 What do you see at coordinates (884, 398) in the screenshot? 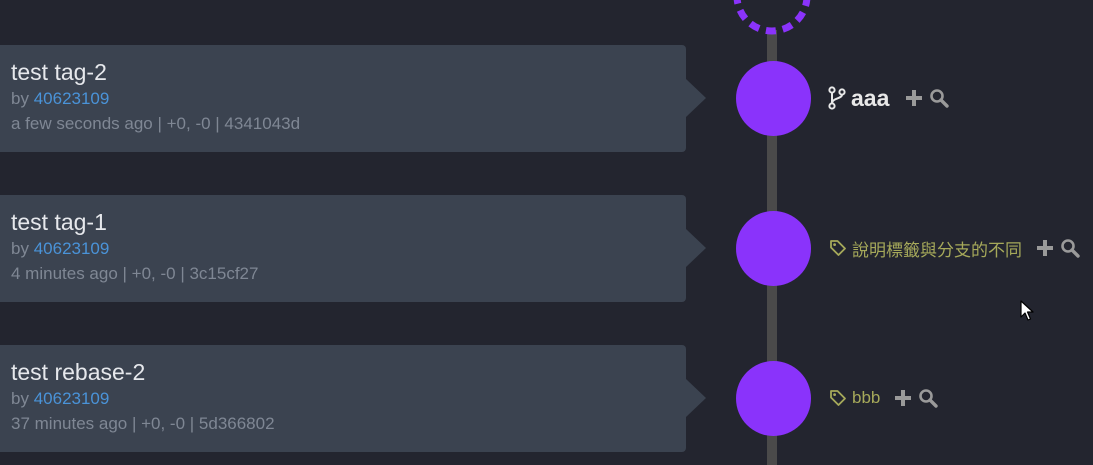
I see `tag-ref: bbb` at bounding box center [884, 398].